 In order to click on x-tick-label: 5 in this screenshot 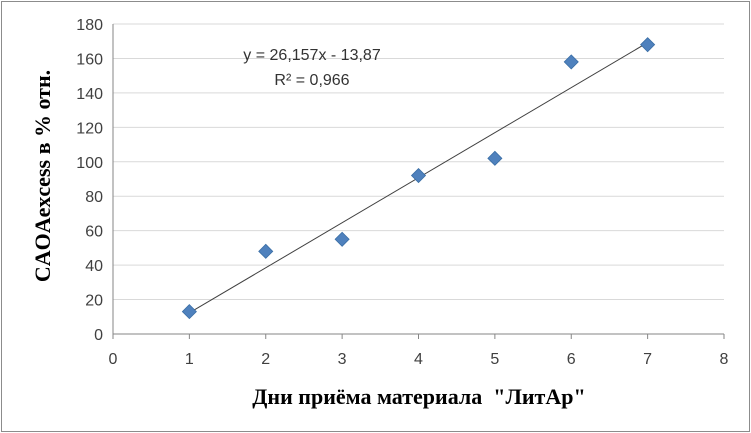, I will do `click(494, 359)`.